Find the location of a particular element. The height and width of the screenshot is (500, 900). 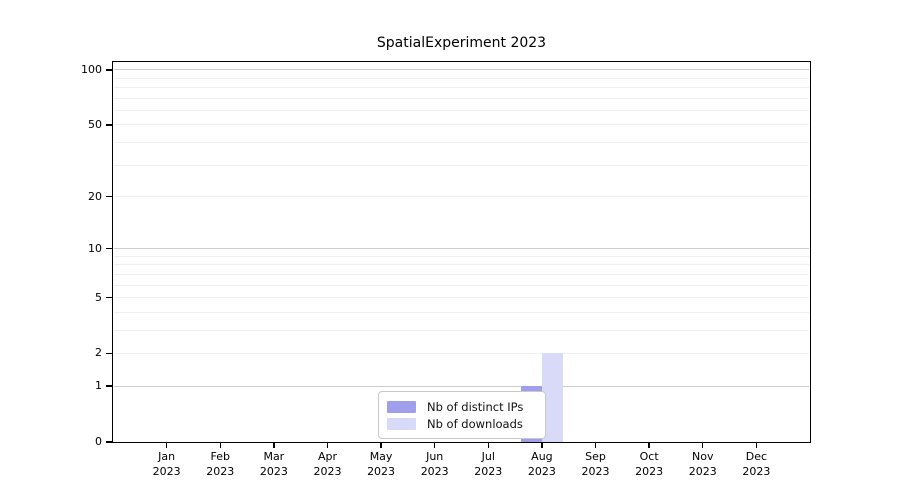

legend: Nb of distinct IPs Nb of downloads is located at coordinates (462, 415).